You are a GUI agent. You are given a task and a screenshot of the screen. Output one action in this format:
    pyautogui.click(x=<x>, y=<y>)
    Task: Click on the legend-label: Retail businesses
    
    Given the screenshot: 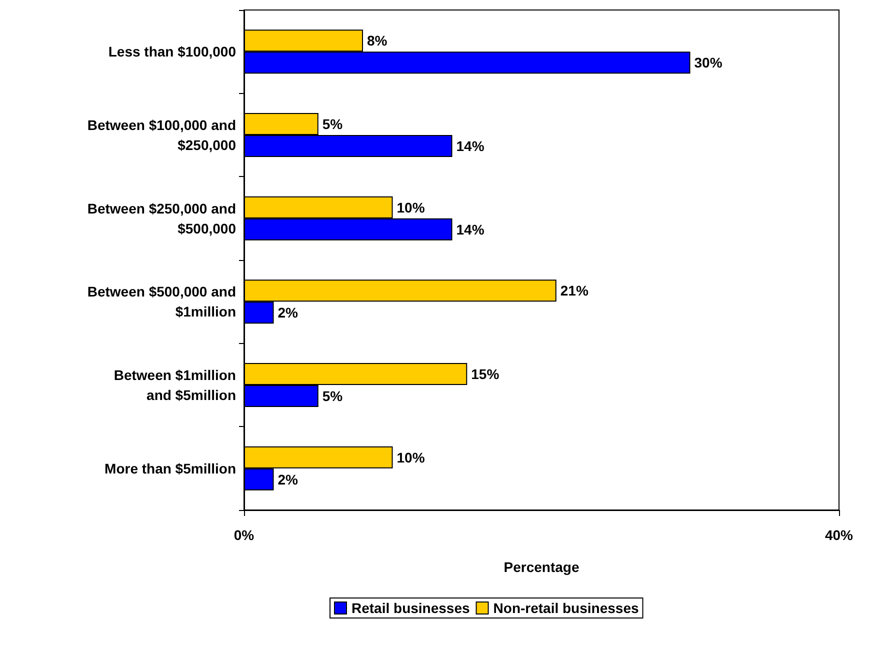 What is the action you would take?
    pyautogui.click(x=411, y=608)
    